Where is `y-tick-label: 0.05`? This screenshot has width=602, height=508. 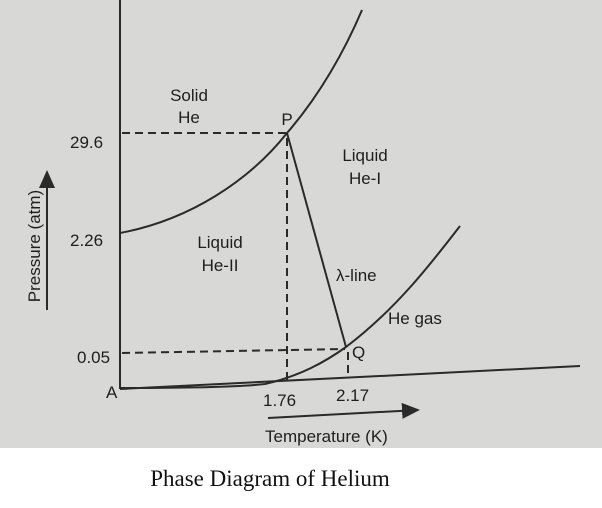
y-tick-label: 0.05 is located at coordinates (93, 357).